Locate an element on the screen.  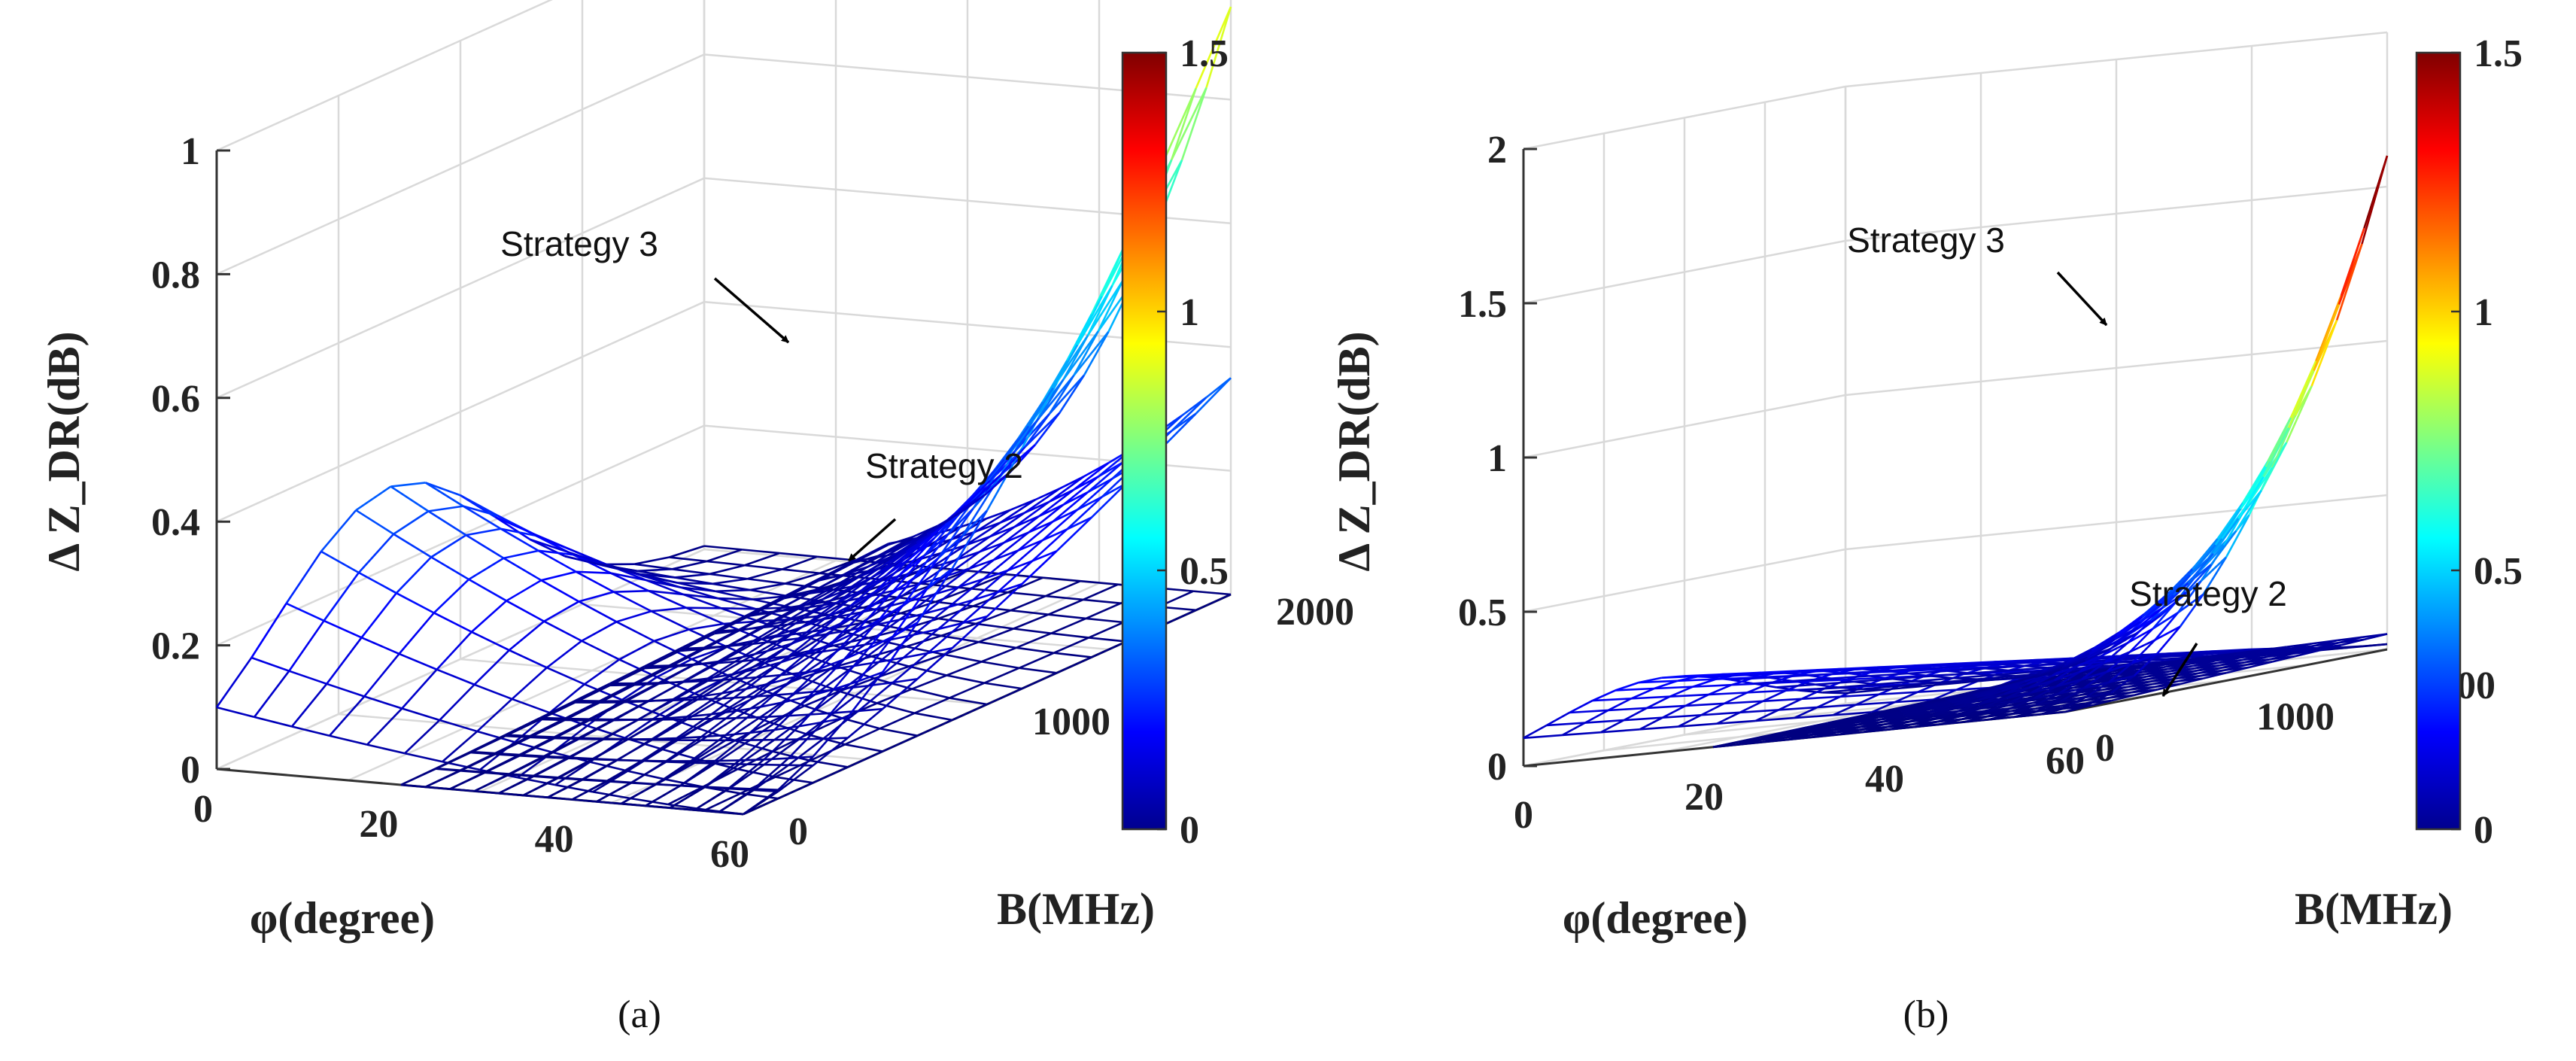
z-tick-label: 0 is located at coordinates (1497, 767).